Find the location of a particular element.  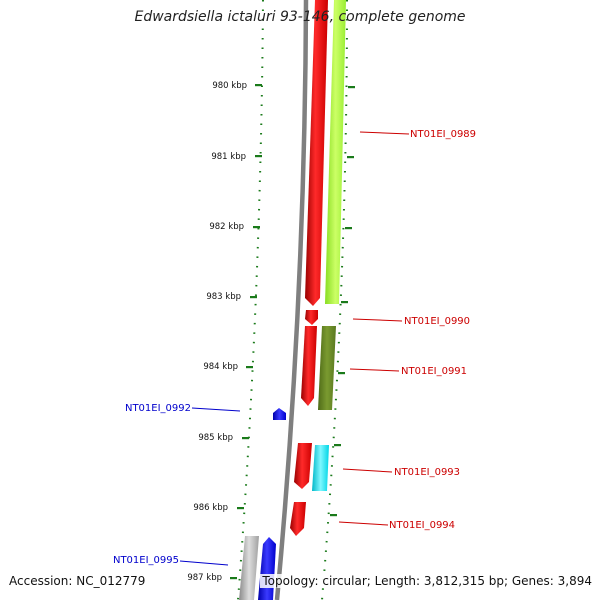

tick-label: 980 kbp is located at coordinates (229, 86).